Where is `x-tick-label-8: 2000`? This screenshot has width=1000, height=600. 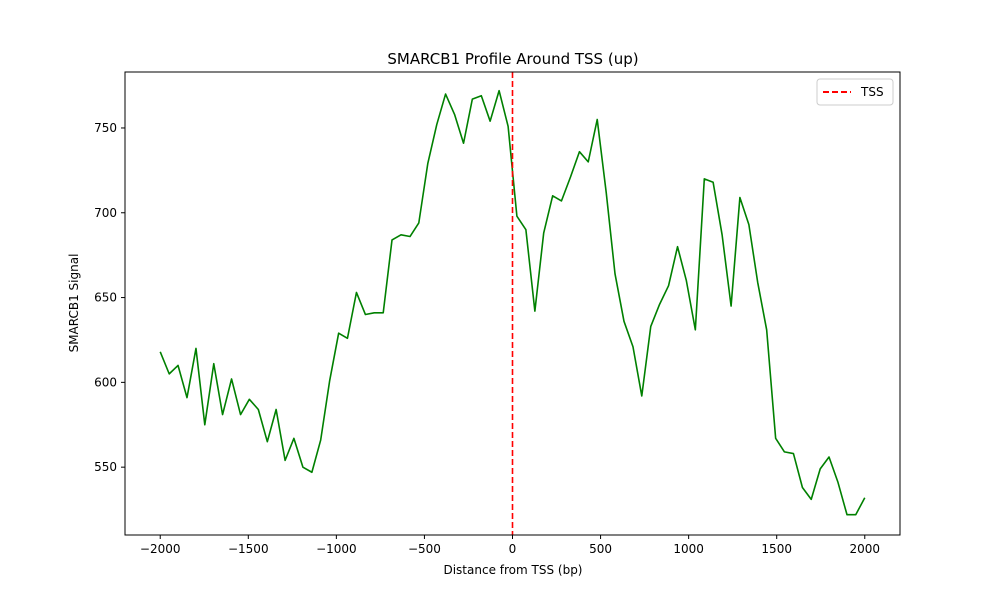
x-tick-label-8: 2000 is located at coordinates (864, 549).